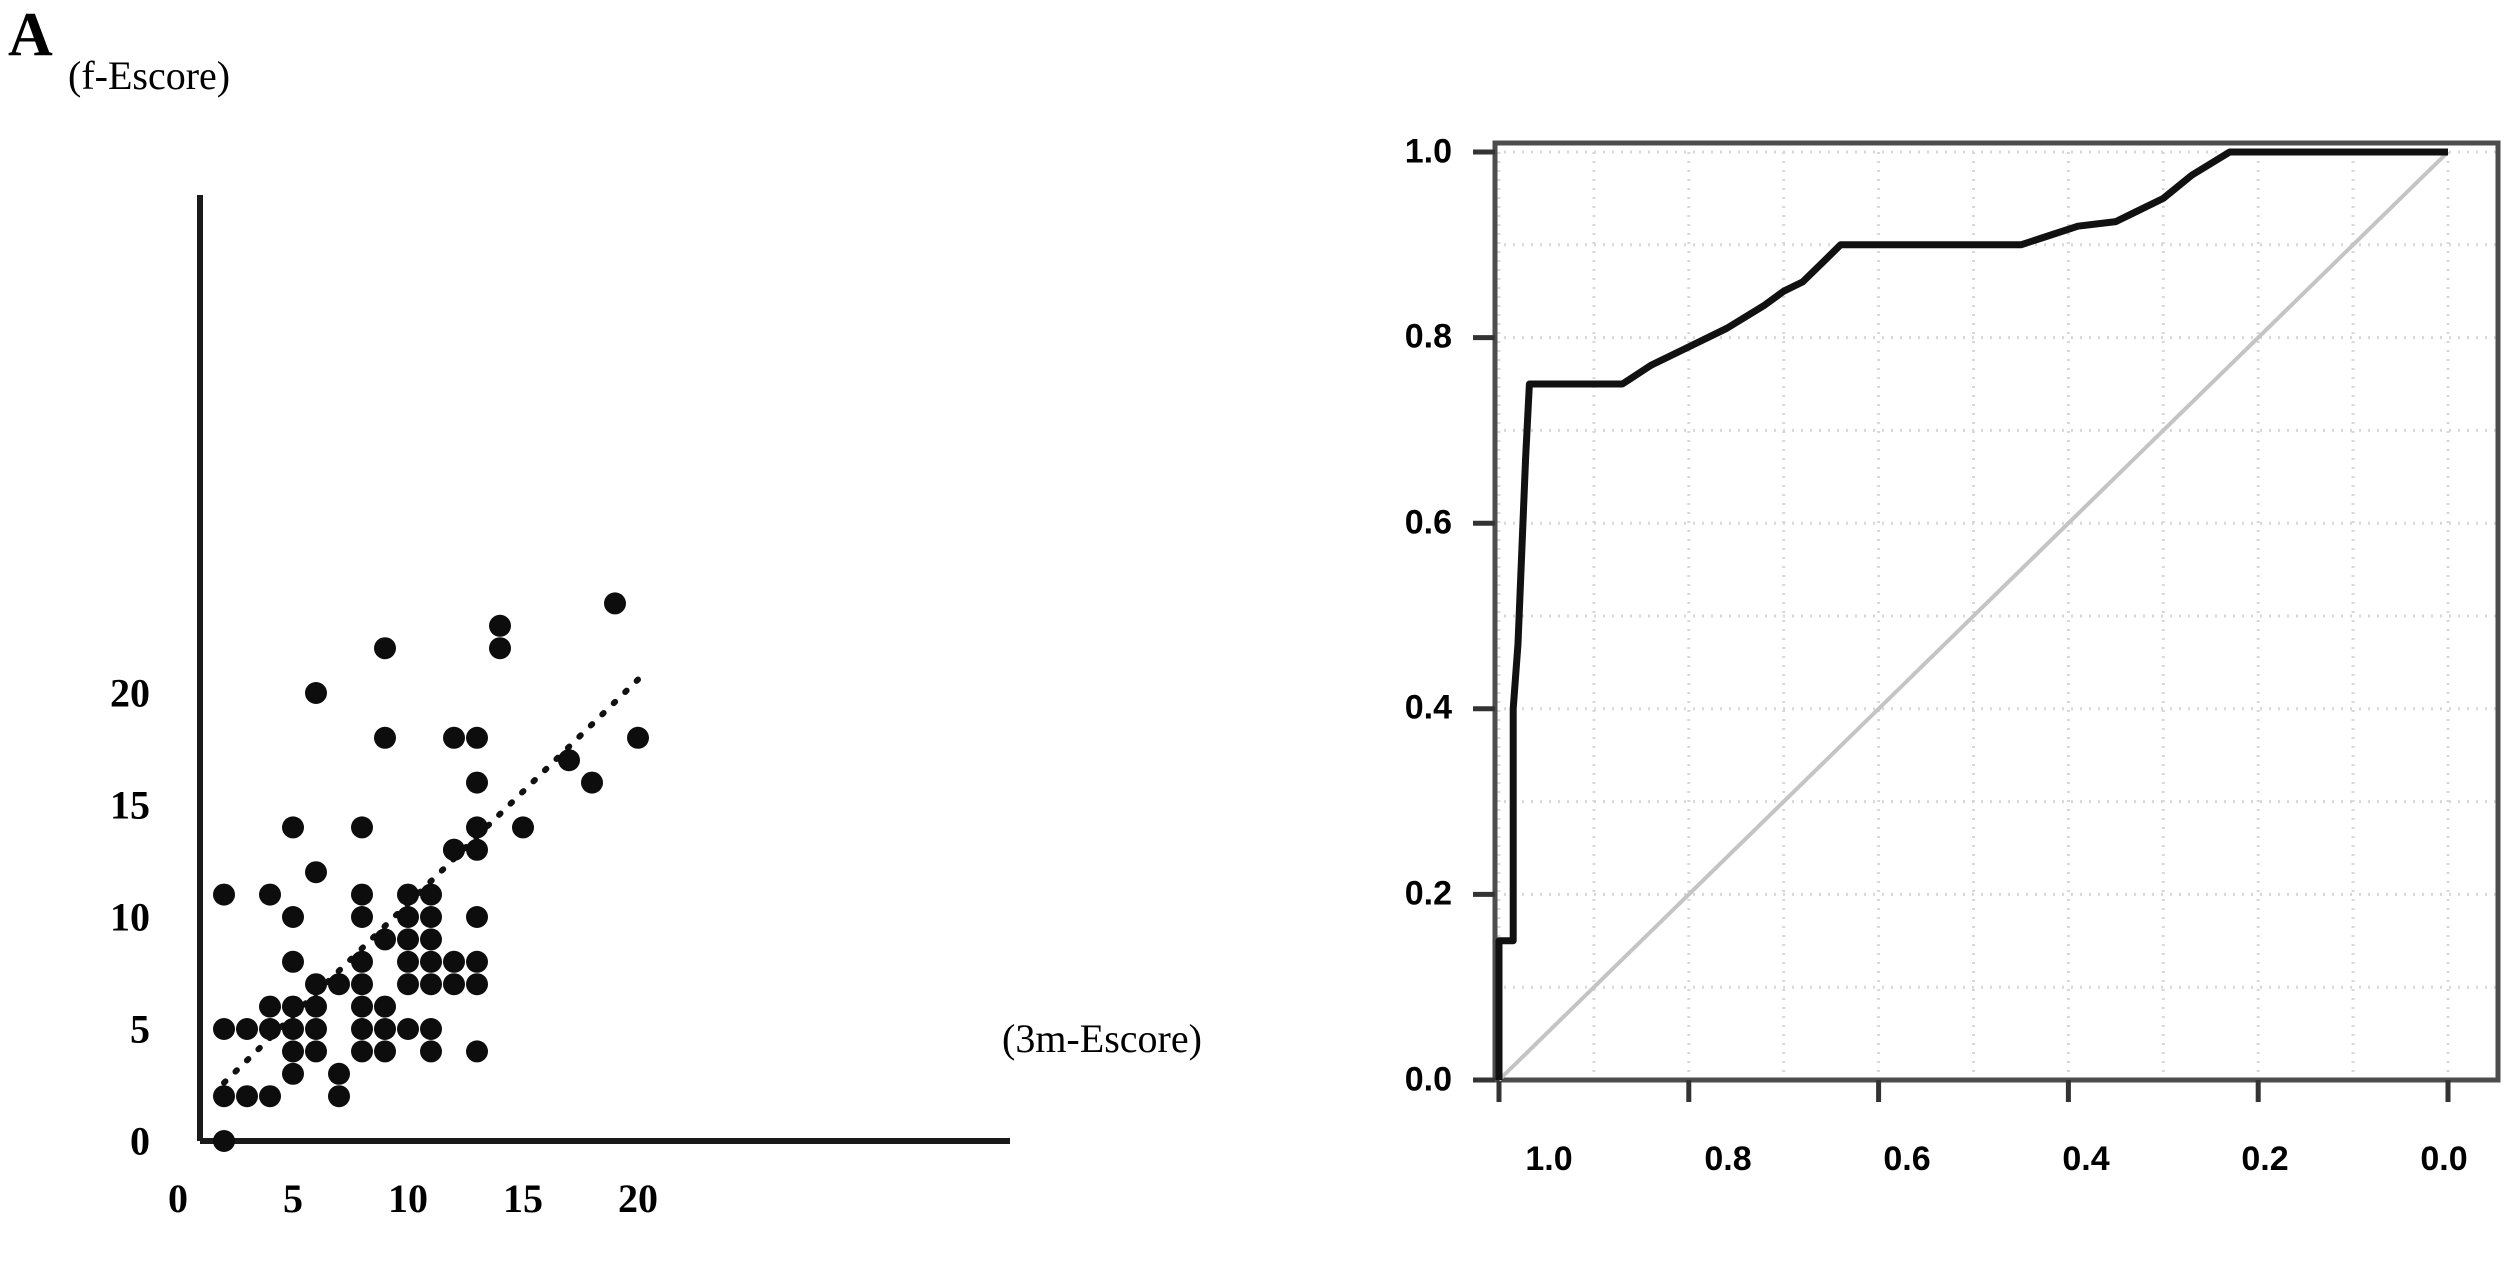 Image resolution: width=2508 pixels, height=1262 pixels. I want to click on panel-b-ytick-0.2: 0.2, so click(1428, 893).